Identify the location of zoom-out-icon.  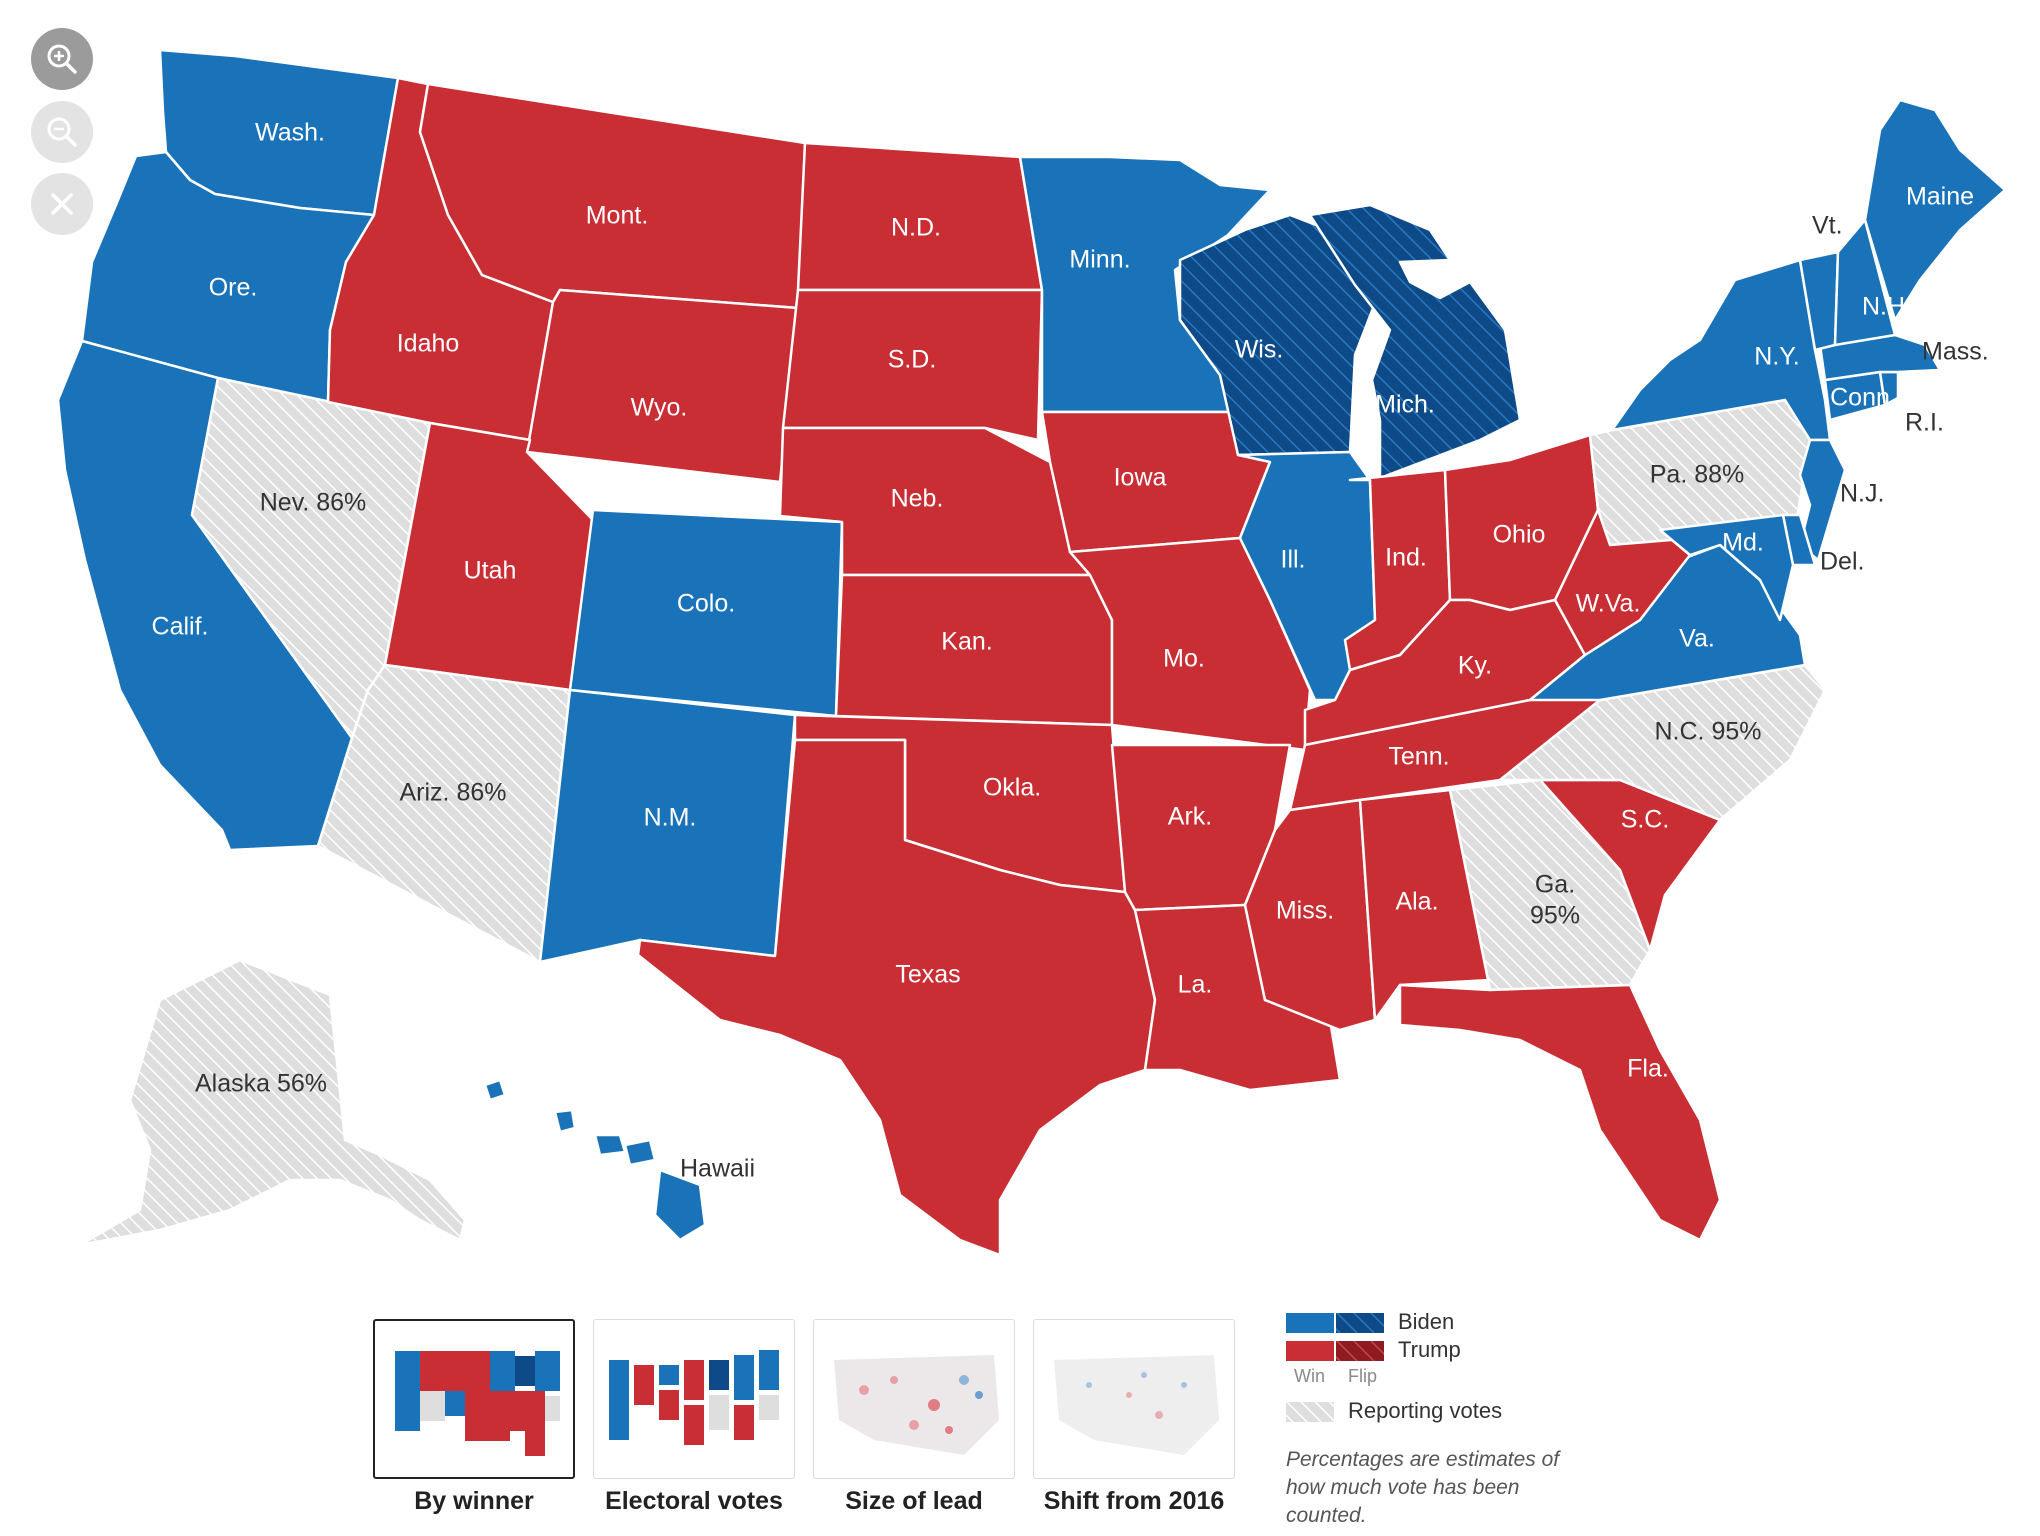
(62, 132).